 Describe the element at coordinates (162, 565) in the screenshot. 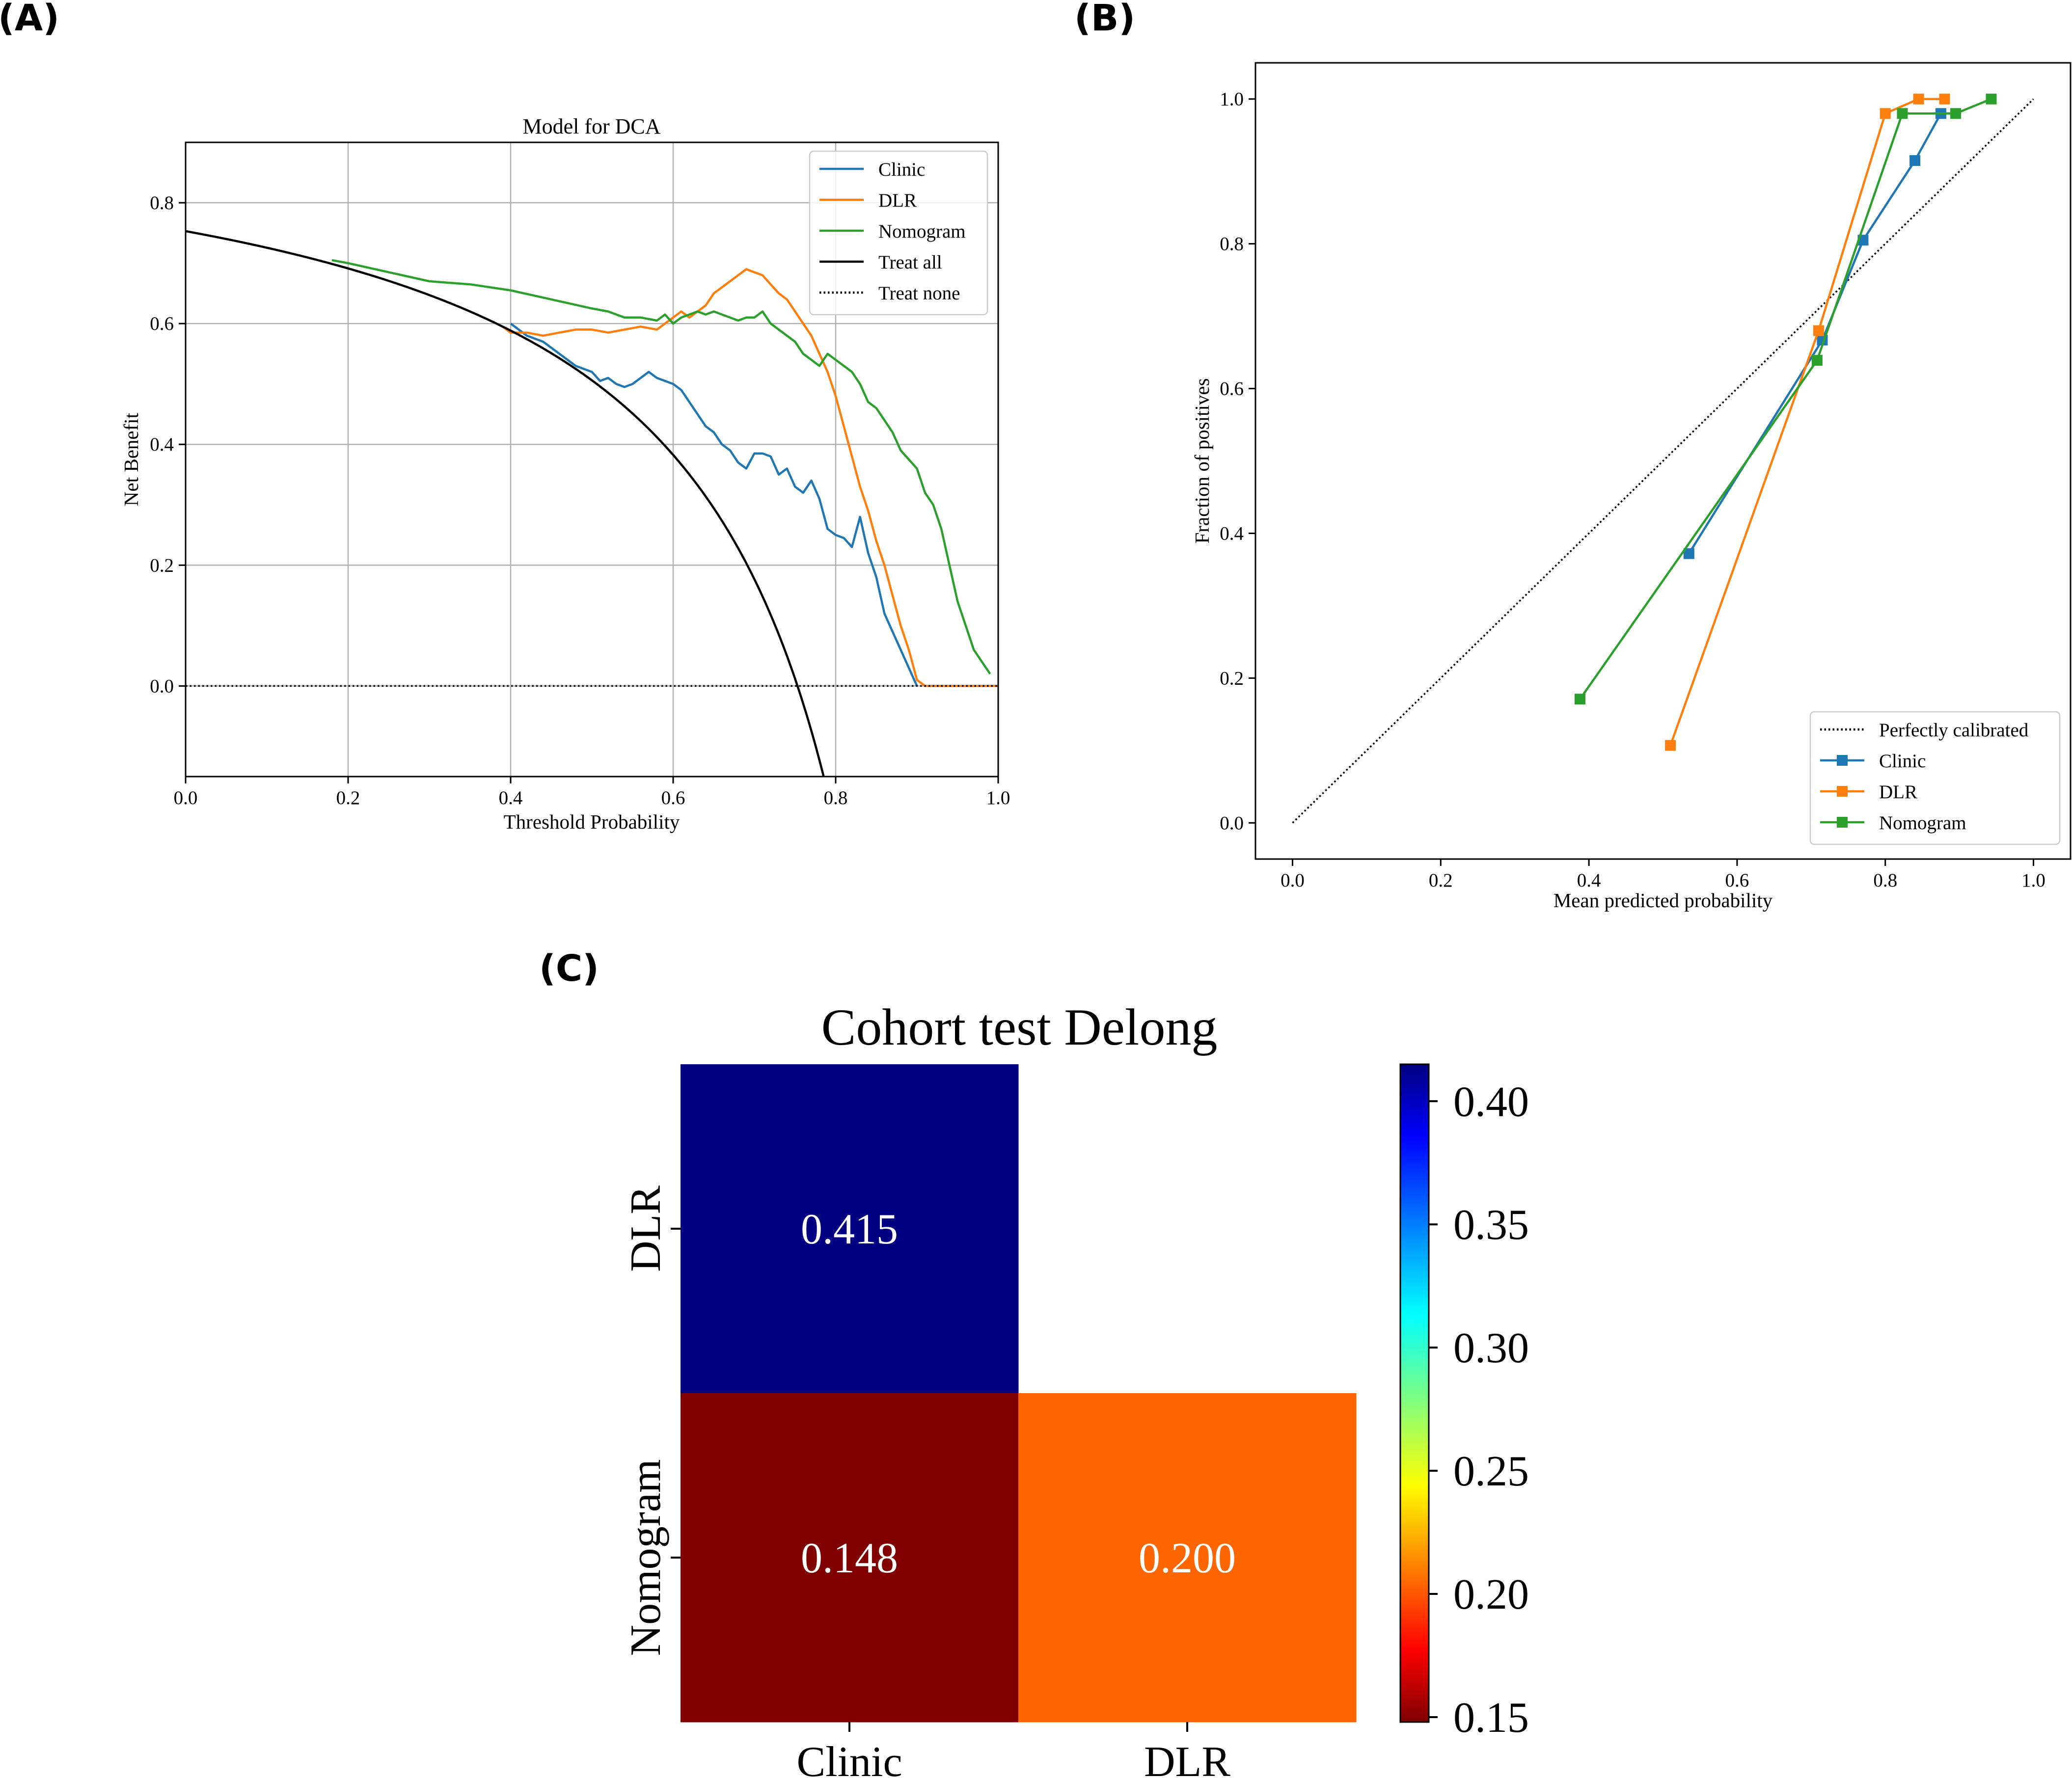

I see `dca-y-tick-label: 0.2` at that location.